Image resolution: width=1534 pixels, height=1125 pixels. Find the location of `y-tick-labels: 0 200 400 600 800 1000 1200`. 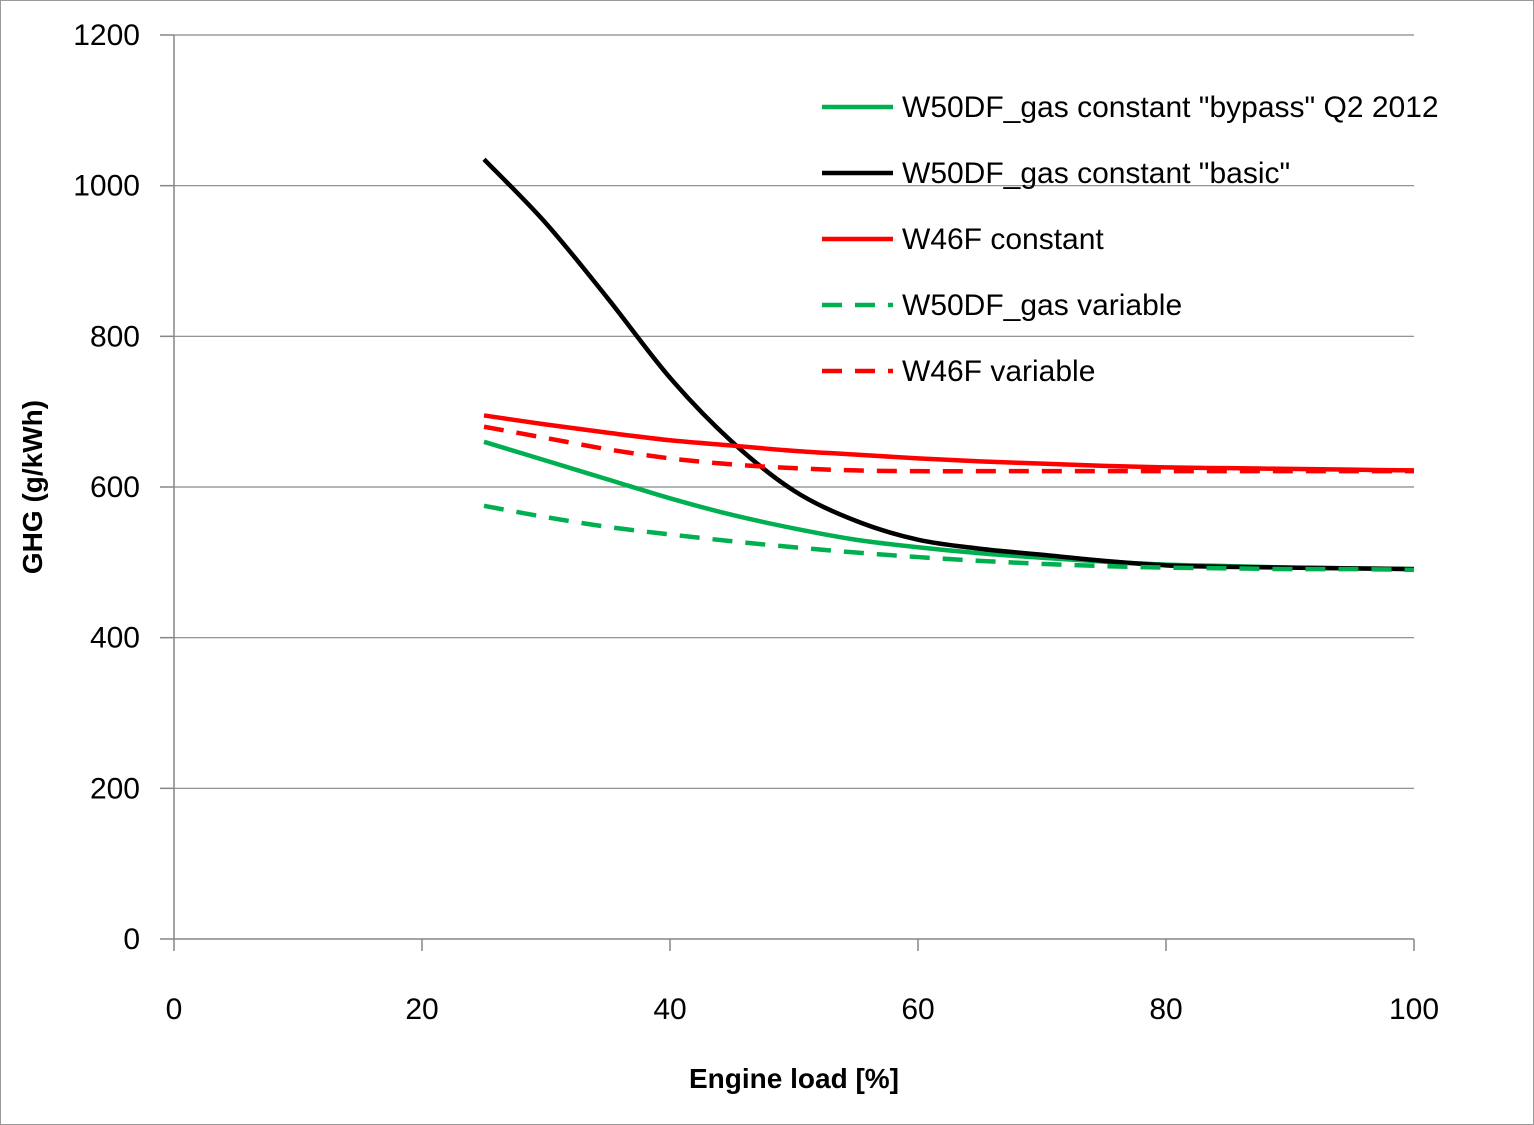

y-tick-labels: 0 200 400 600 800 1000 1200 is located at coordinates (123, 487).